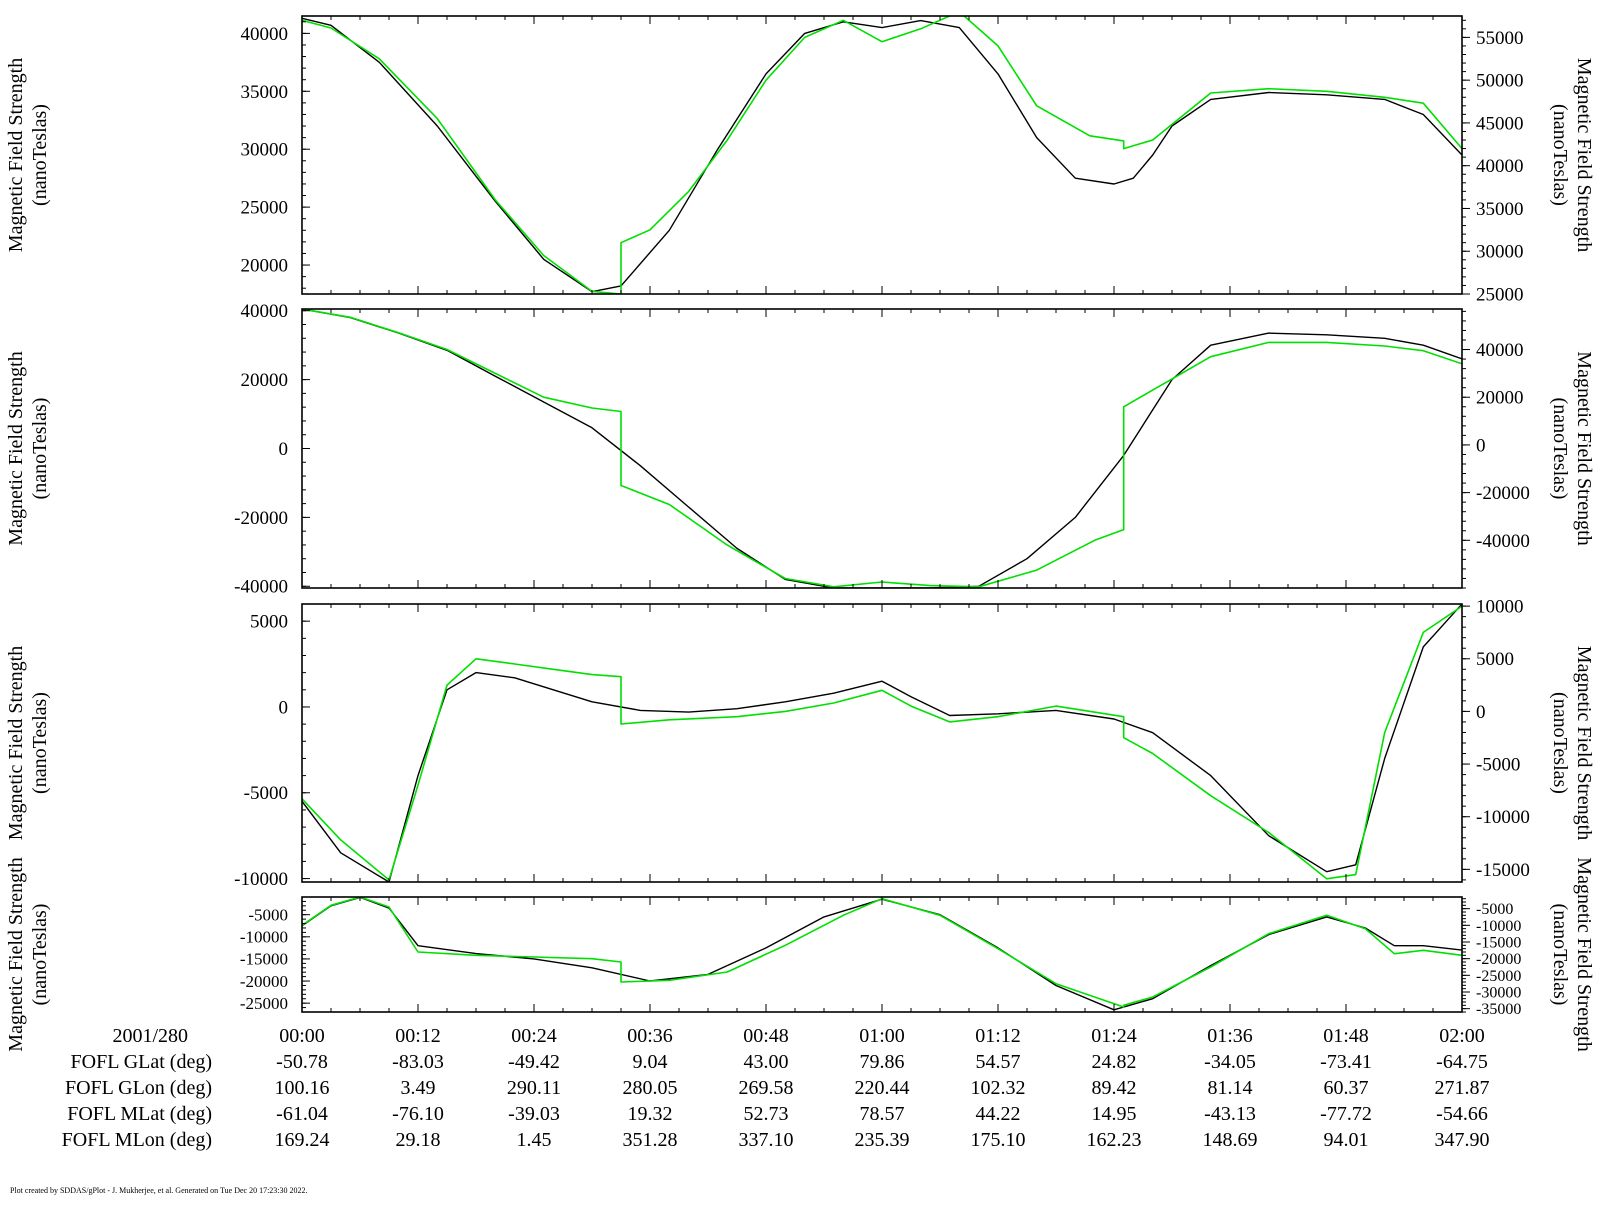 The height and width of the screenshot is (1205, 1600). Describe the element at coordinates (1498, 976) in the screenshot. I see `right-y-tick-label: -25000` at that location.